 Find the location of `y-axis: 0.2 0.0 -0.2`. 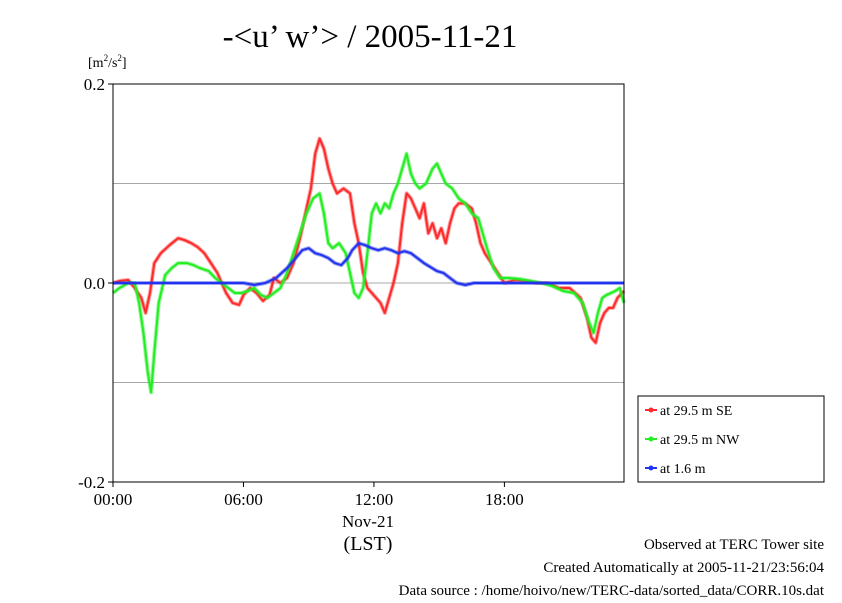

y-axis: 0.2 0.0 -0.2 is located at coordinates (95, 283).